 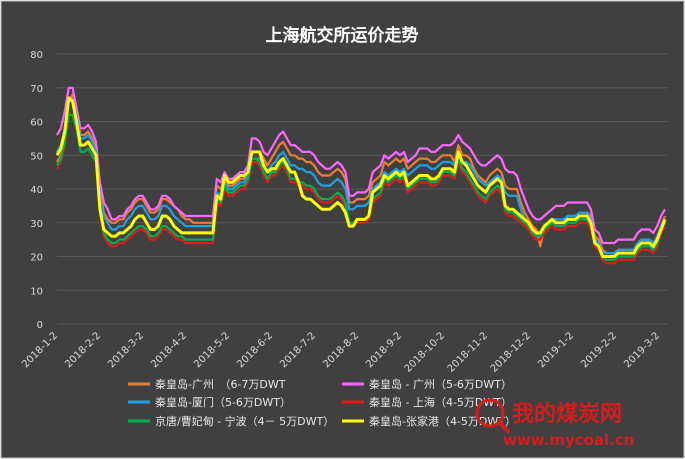 What do you see at coordinates (567, 414) in the screenshot?
I see `watermark-brand: 我的煤炭网` at bounding box center [567, 414].